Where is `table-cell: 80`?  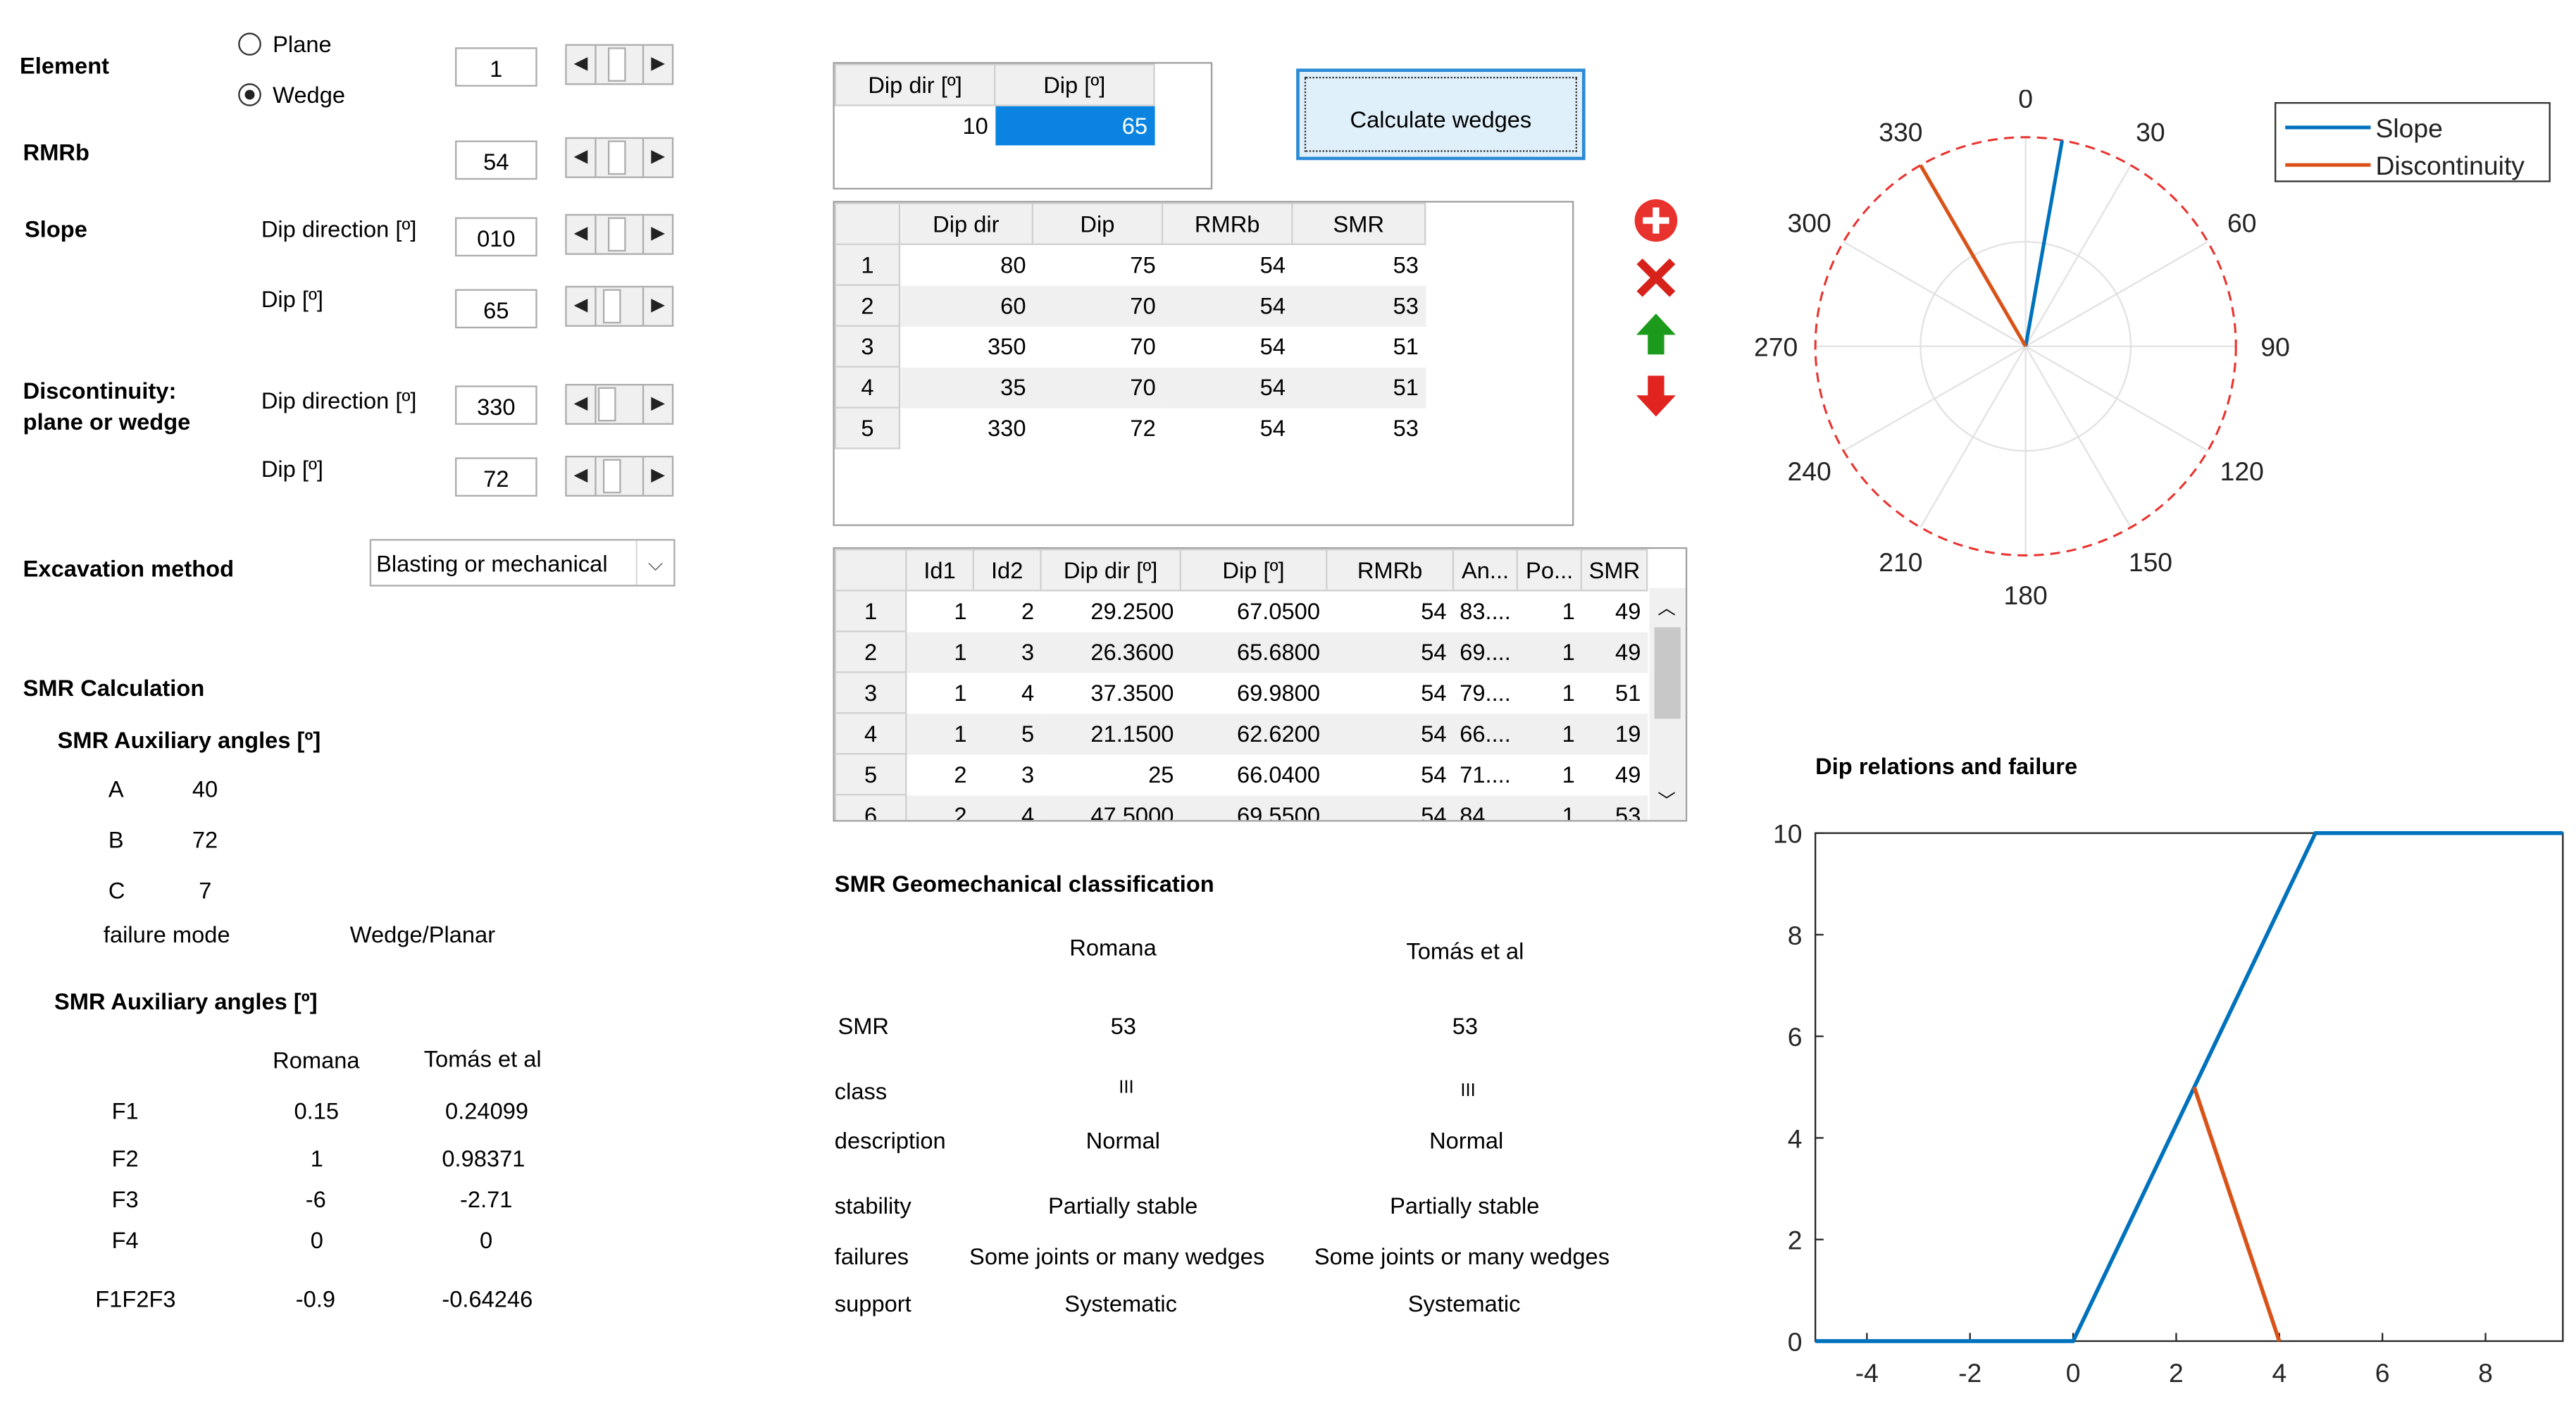 table-cell: 80 is located at coordinates (1013, 264).